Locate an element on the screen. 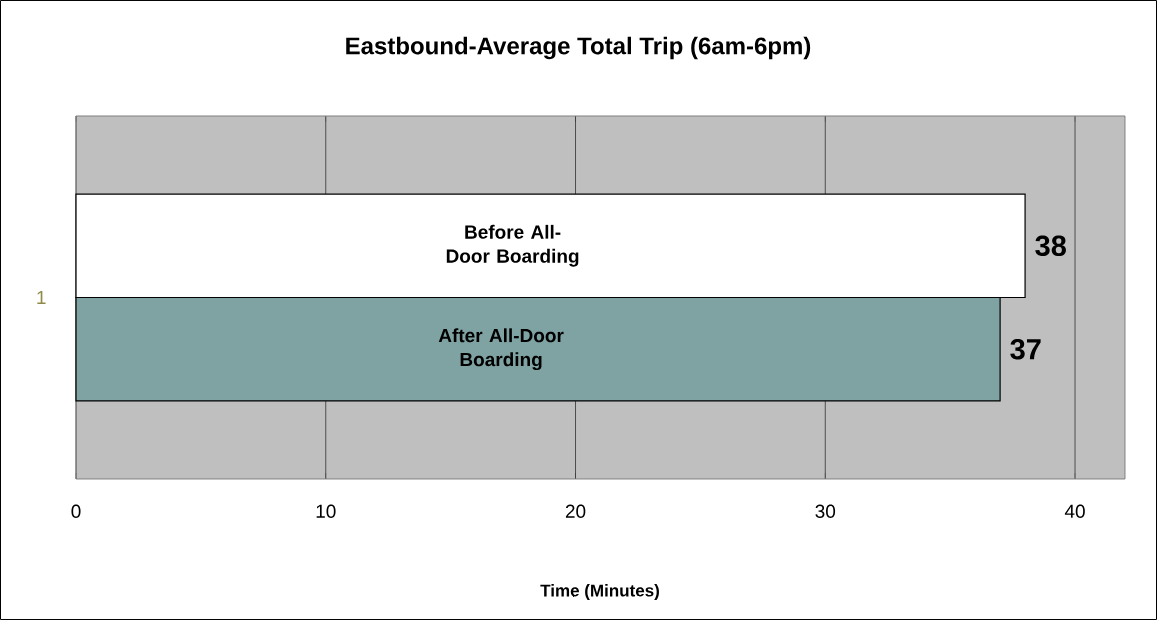  series-label: Before All-Door Boarding is located at coordinates (512, 245).